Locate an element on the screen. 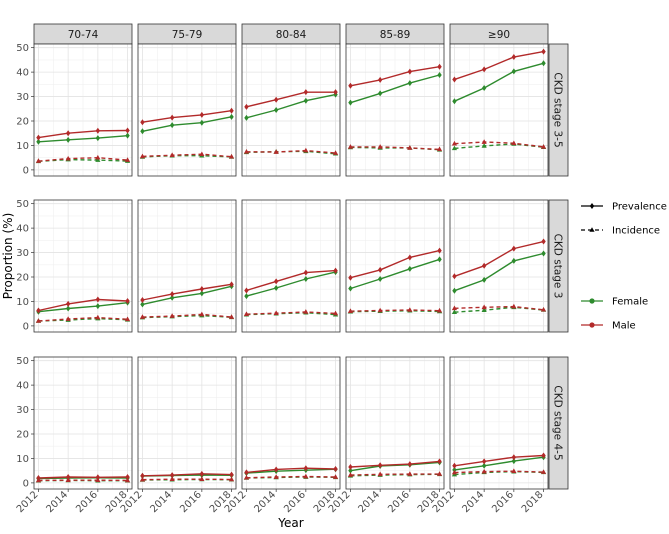  x-tick-label: 2012 is located at coordinates (28, 502).